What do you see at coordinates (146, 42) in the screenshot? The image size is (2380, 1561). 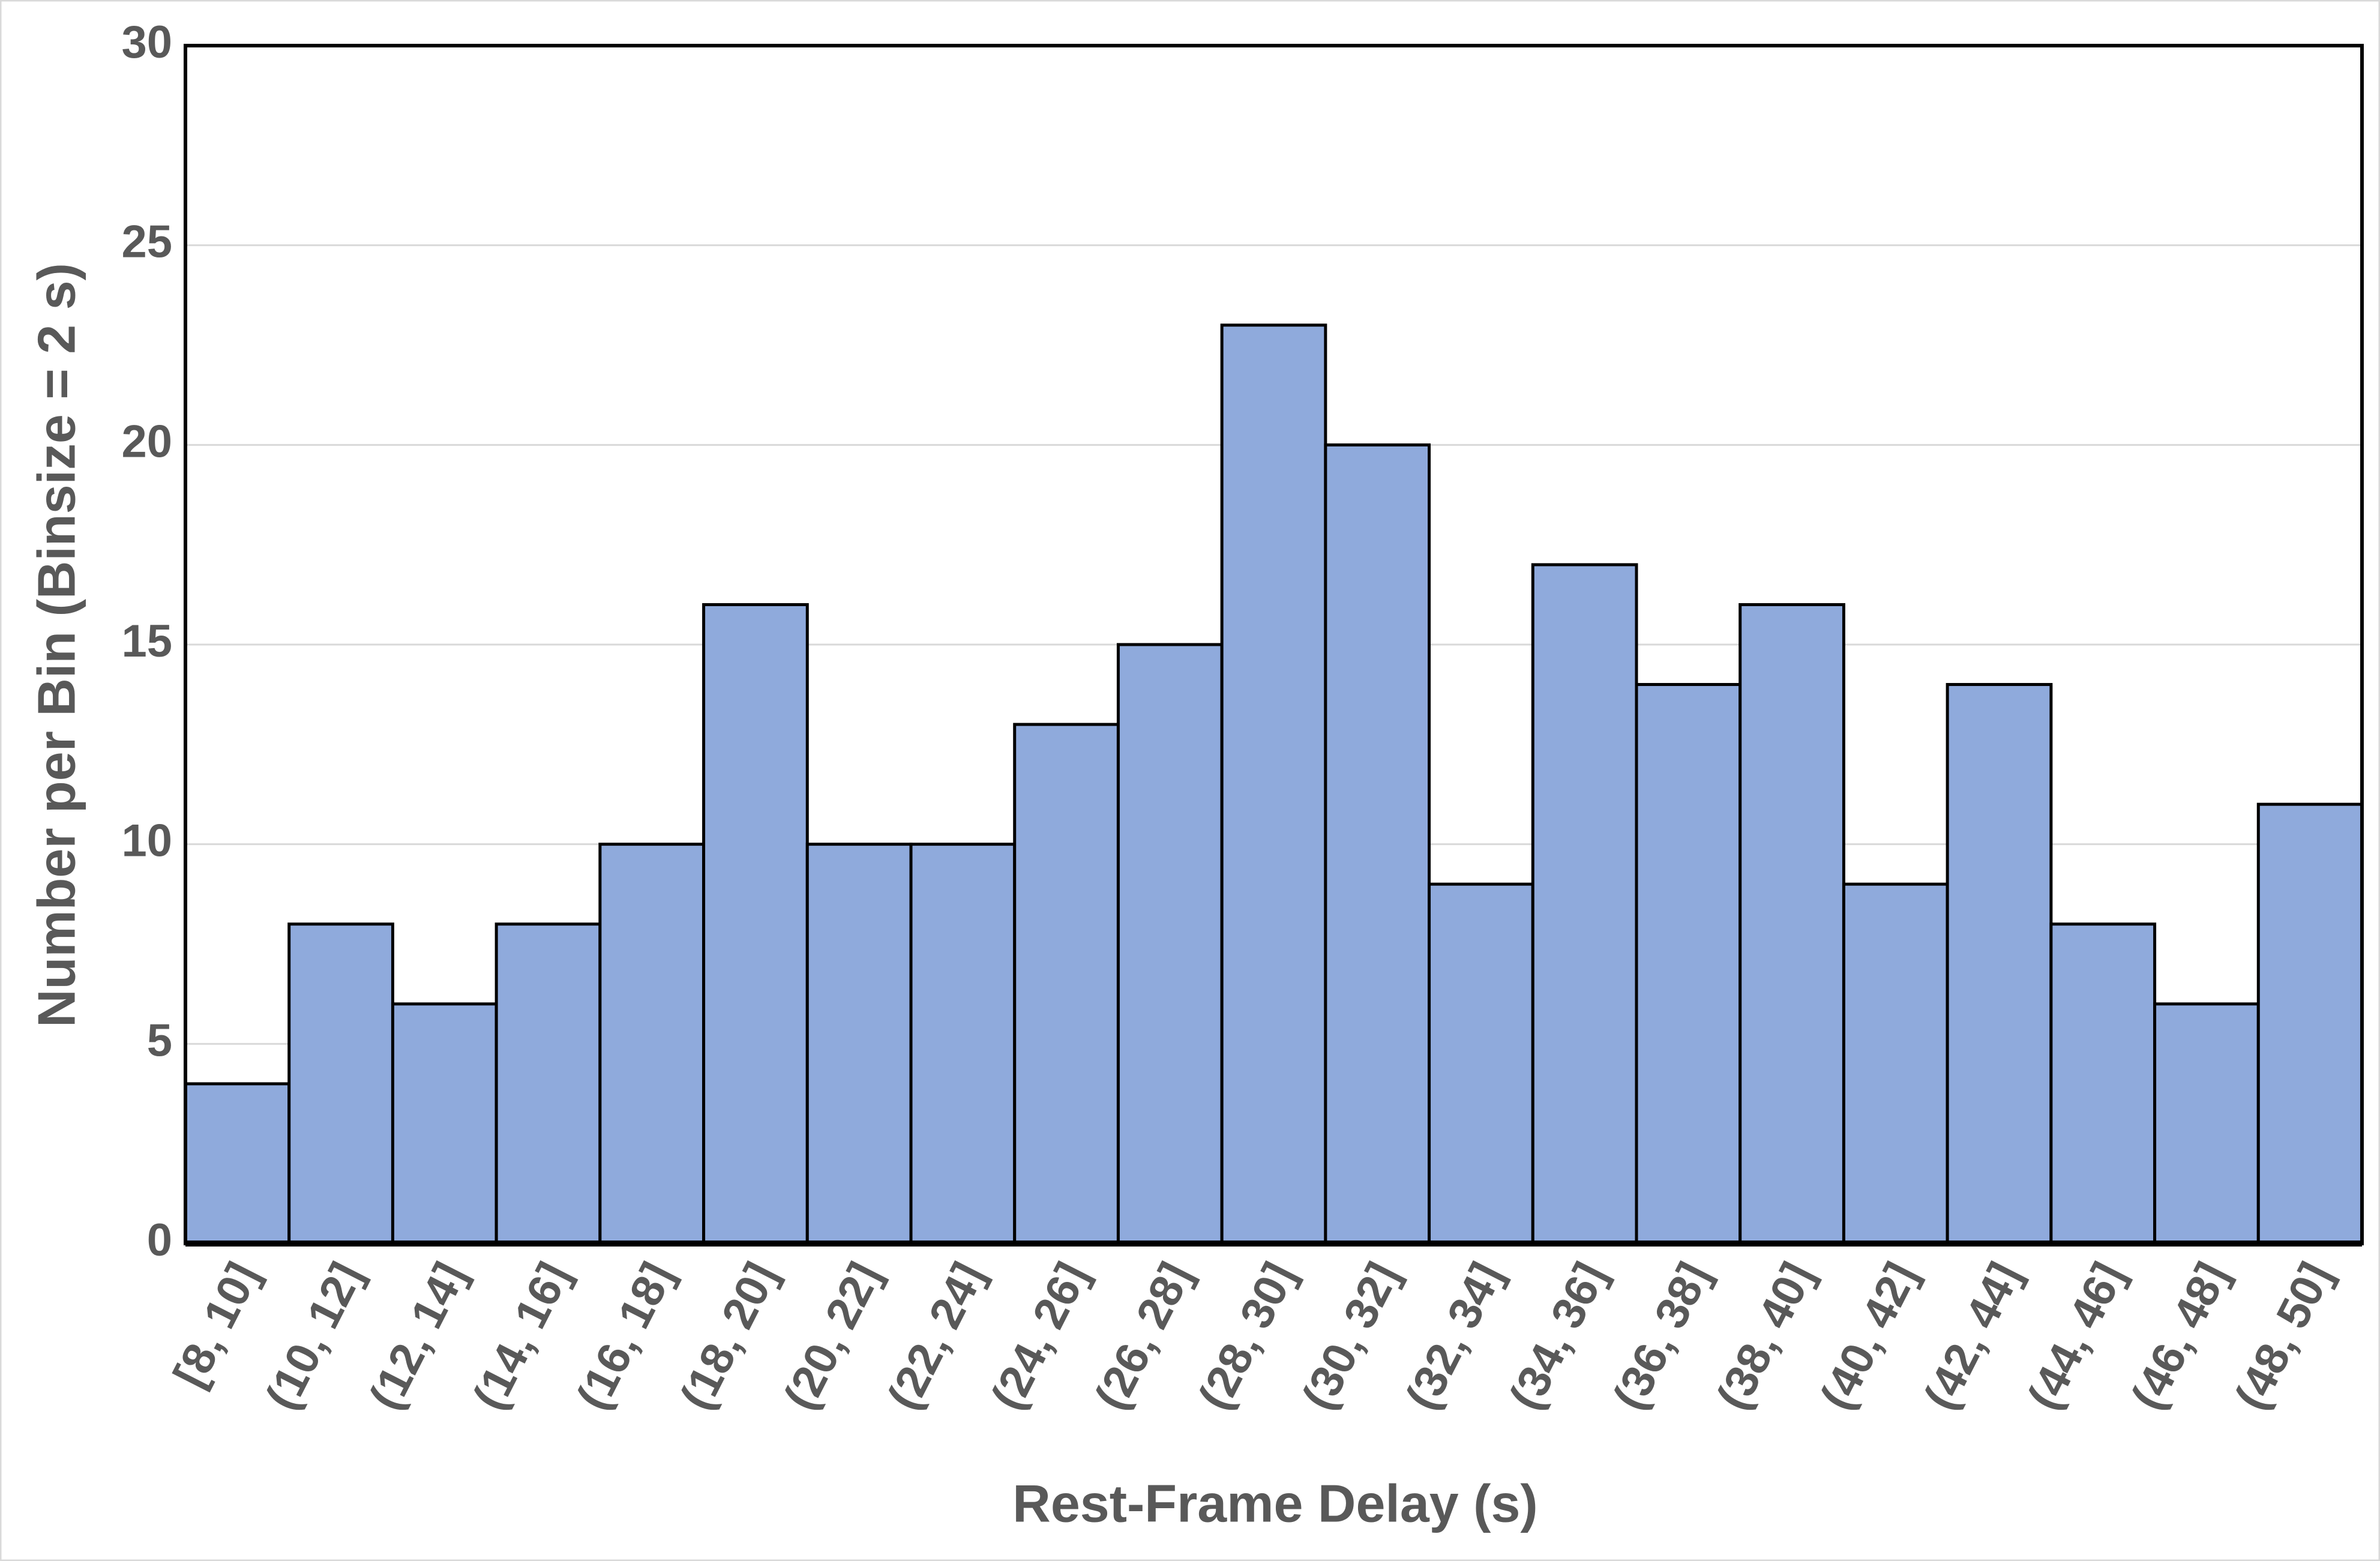 I see `y-tick-label: 30` at bounding box center [146, 42].